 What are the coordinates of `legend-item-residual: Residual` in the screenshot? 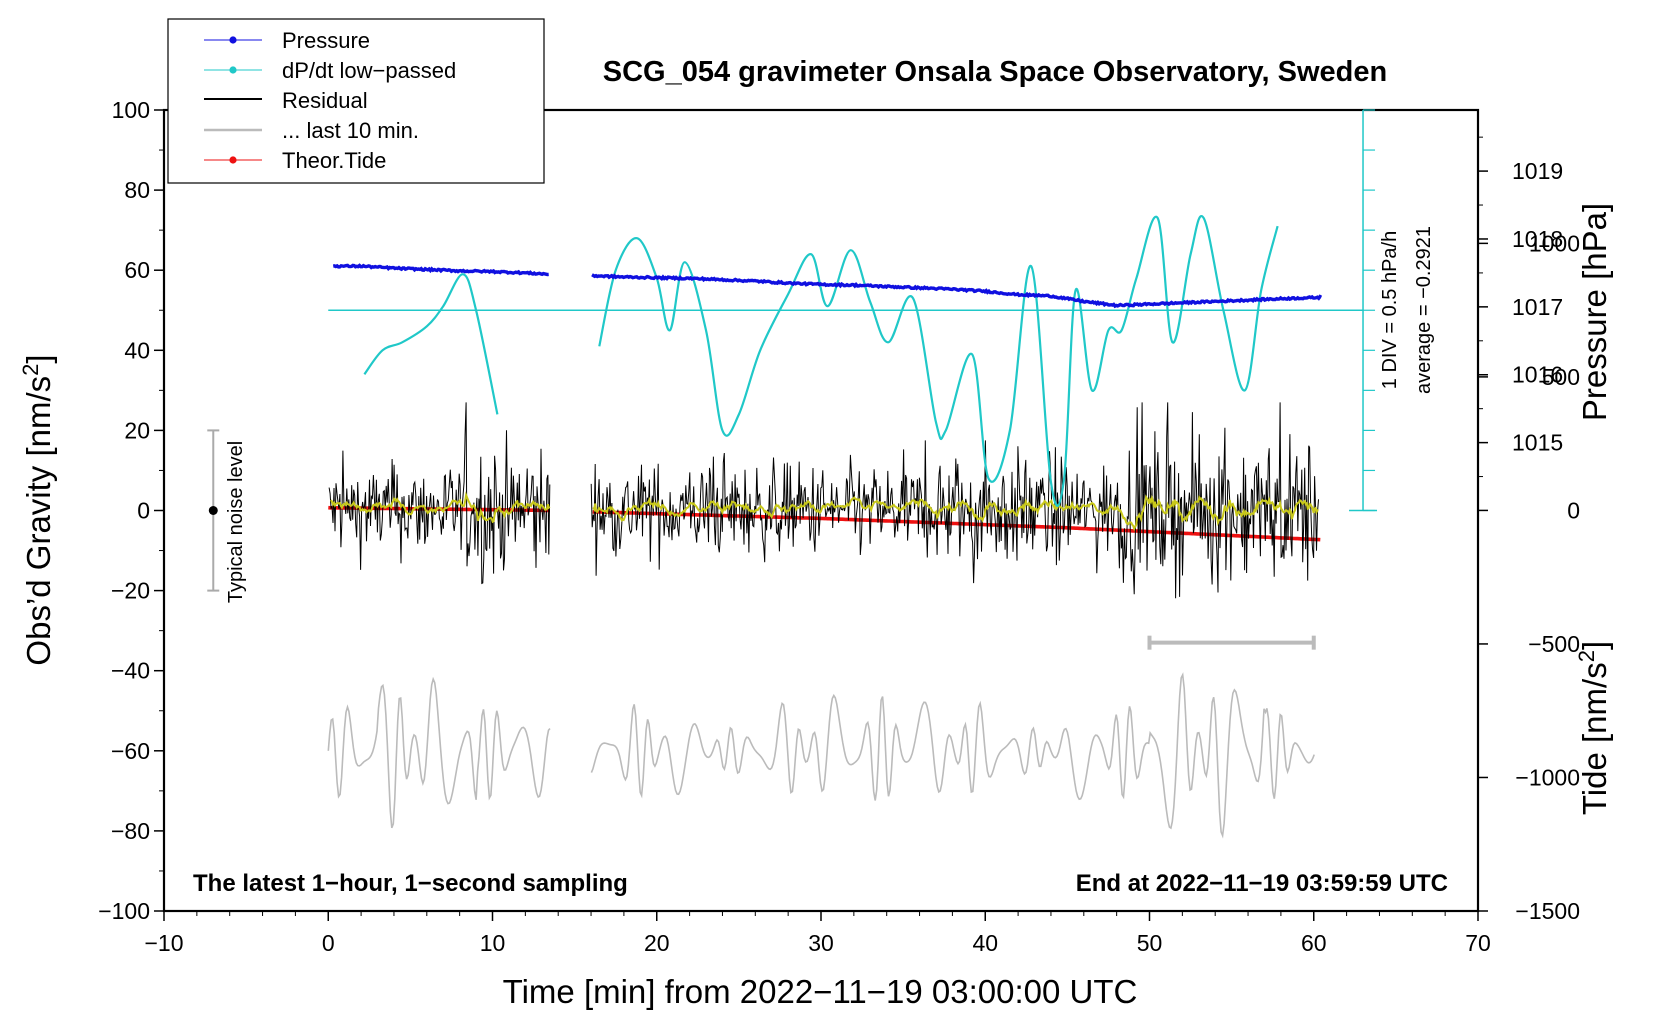 It's located at (286, 100).